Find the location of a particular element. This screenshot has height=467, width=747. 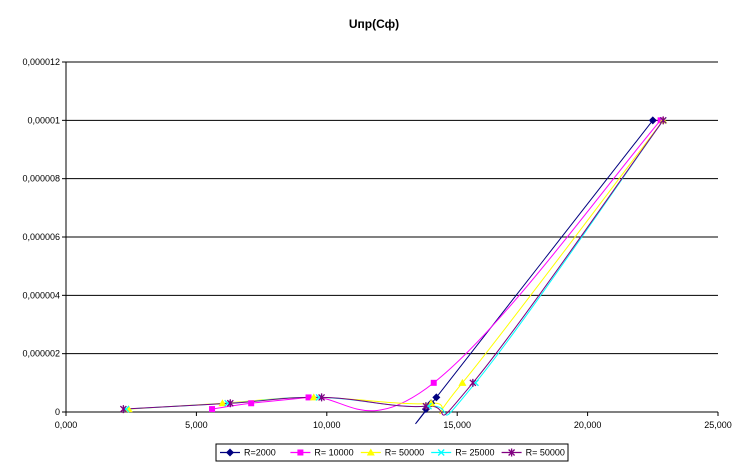

legend-box is located at coordinates (392, 452).